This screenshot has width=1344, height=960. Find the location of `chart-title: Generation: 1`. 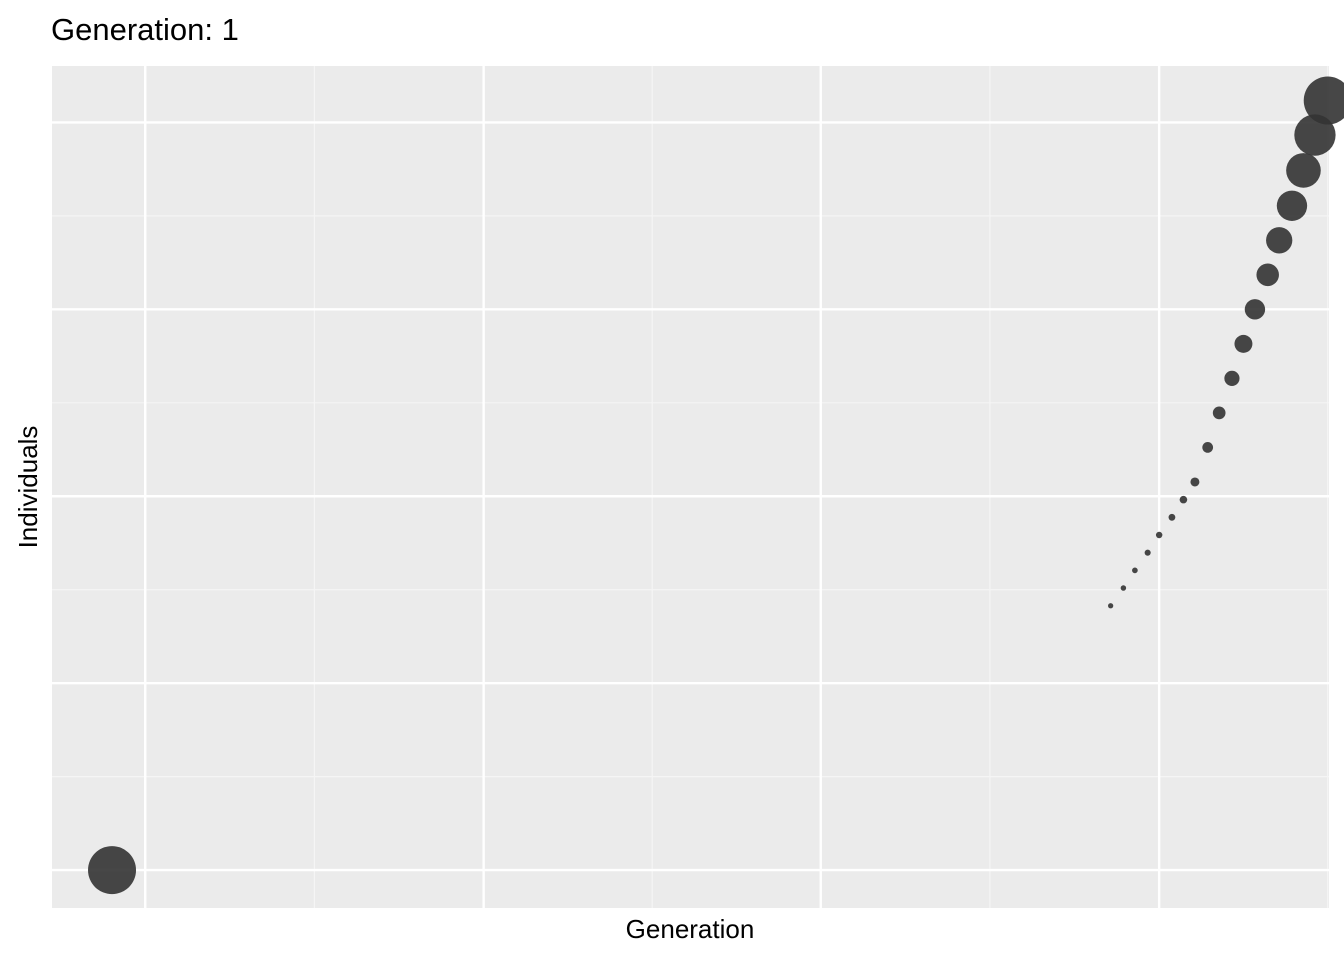

chart-title: Generation: 1 is located at coordinates (145, 29).